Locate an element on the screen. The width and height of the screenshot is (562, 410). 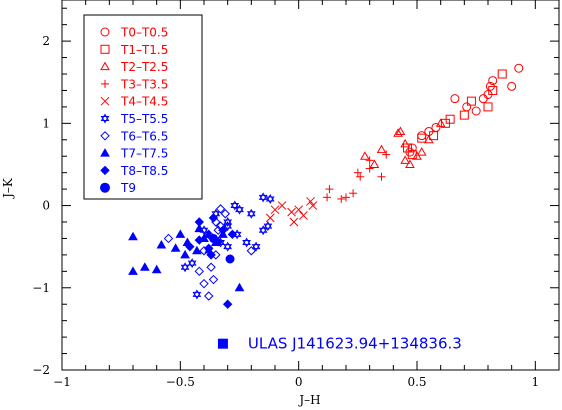
legend-label: T9 is located at coordinates (128, 188).